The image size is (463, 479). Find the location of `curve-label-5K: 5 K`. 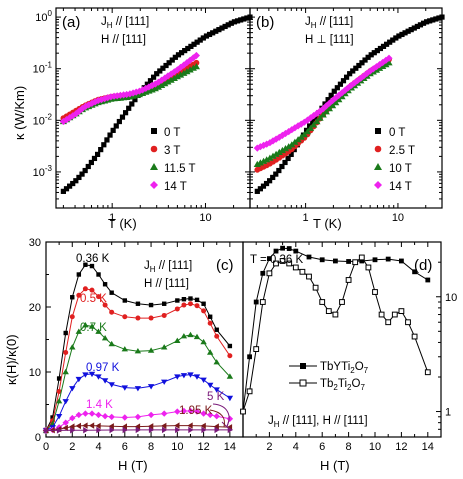

curve-label-5K: 5 K is located at coordinates (216, 397).